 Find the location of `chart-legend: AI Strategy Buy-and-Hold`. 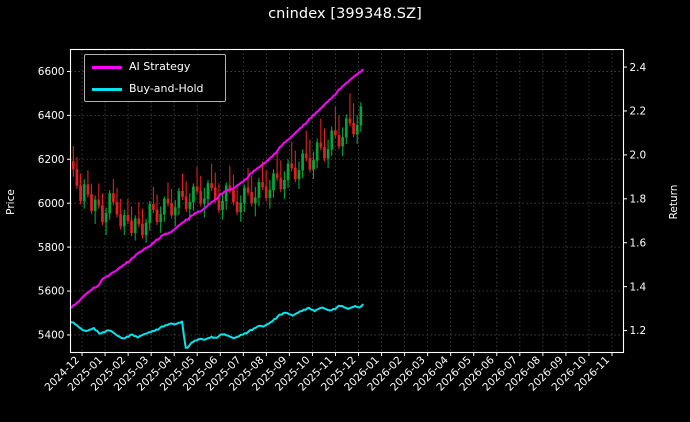

chart-legend: AI Strategy Buy-and-Hold is located at coordinates (155, 78).